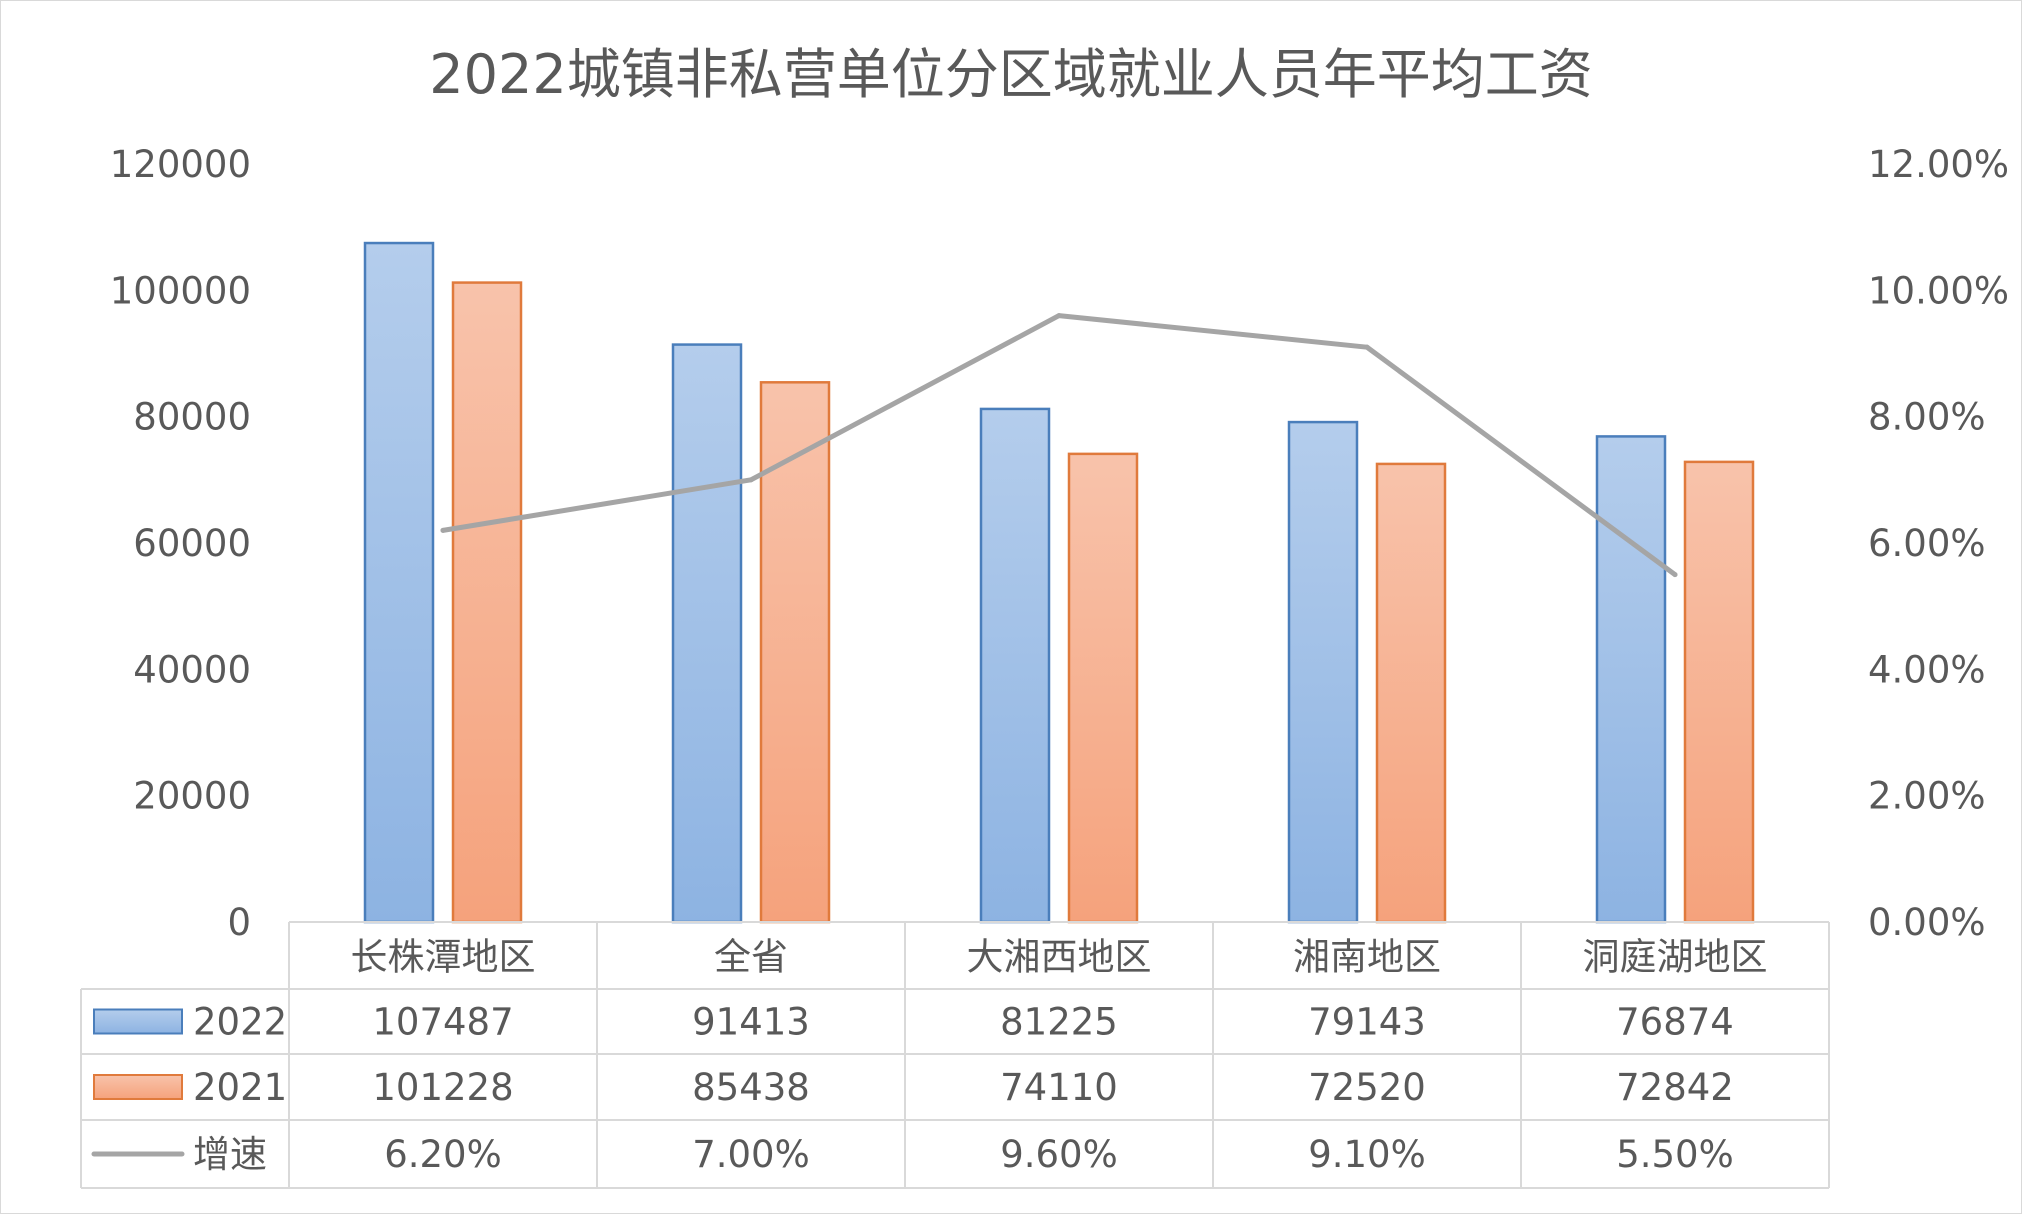 The image size is (2022, 1214). I want to click on growth-line, so click(1059, 445).